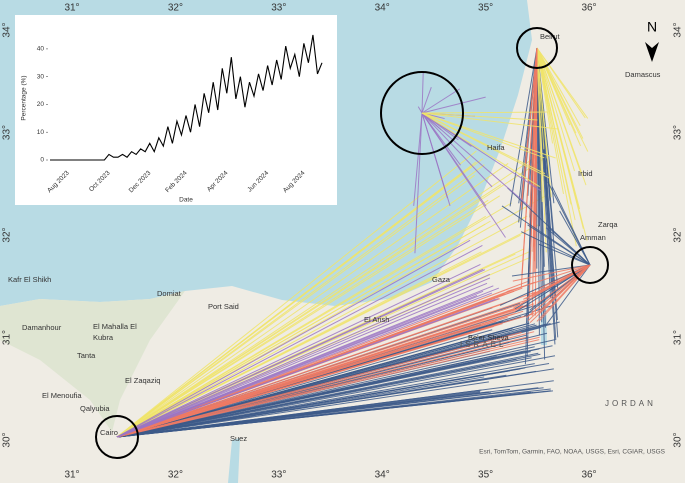  What do you see at coordinates (103, 337) in the screenshot?
I see `place-label: Kubra` at bounding box center [103, 337].